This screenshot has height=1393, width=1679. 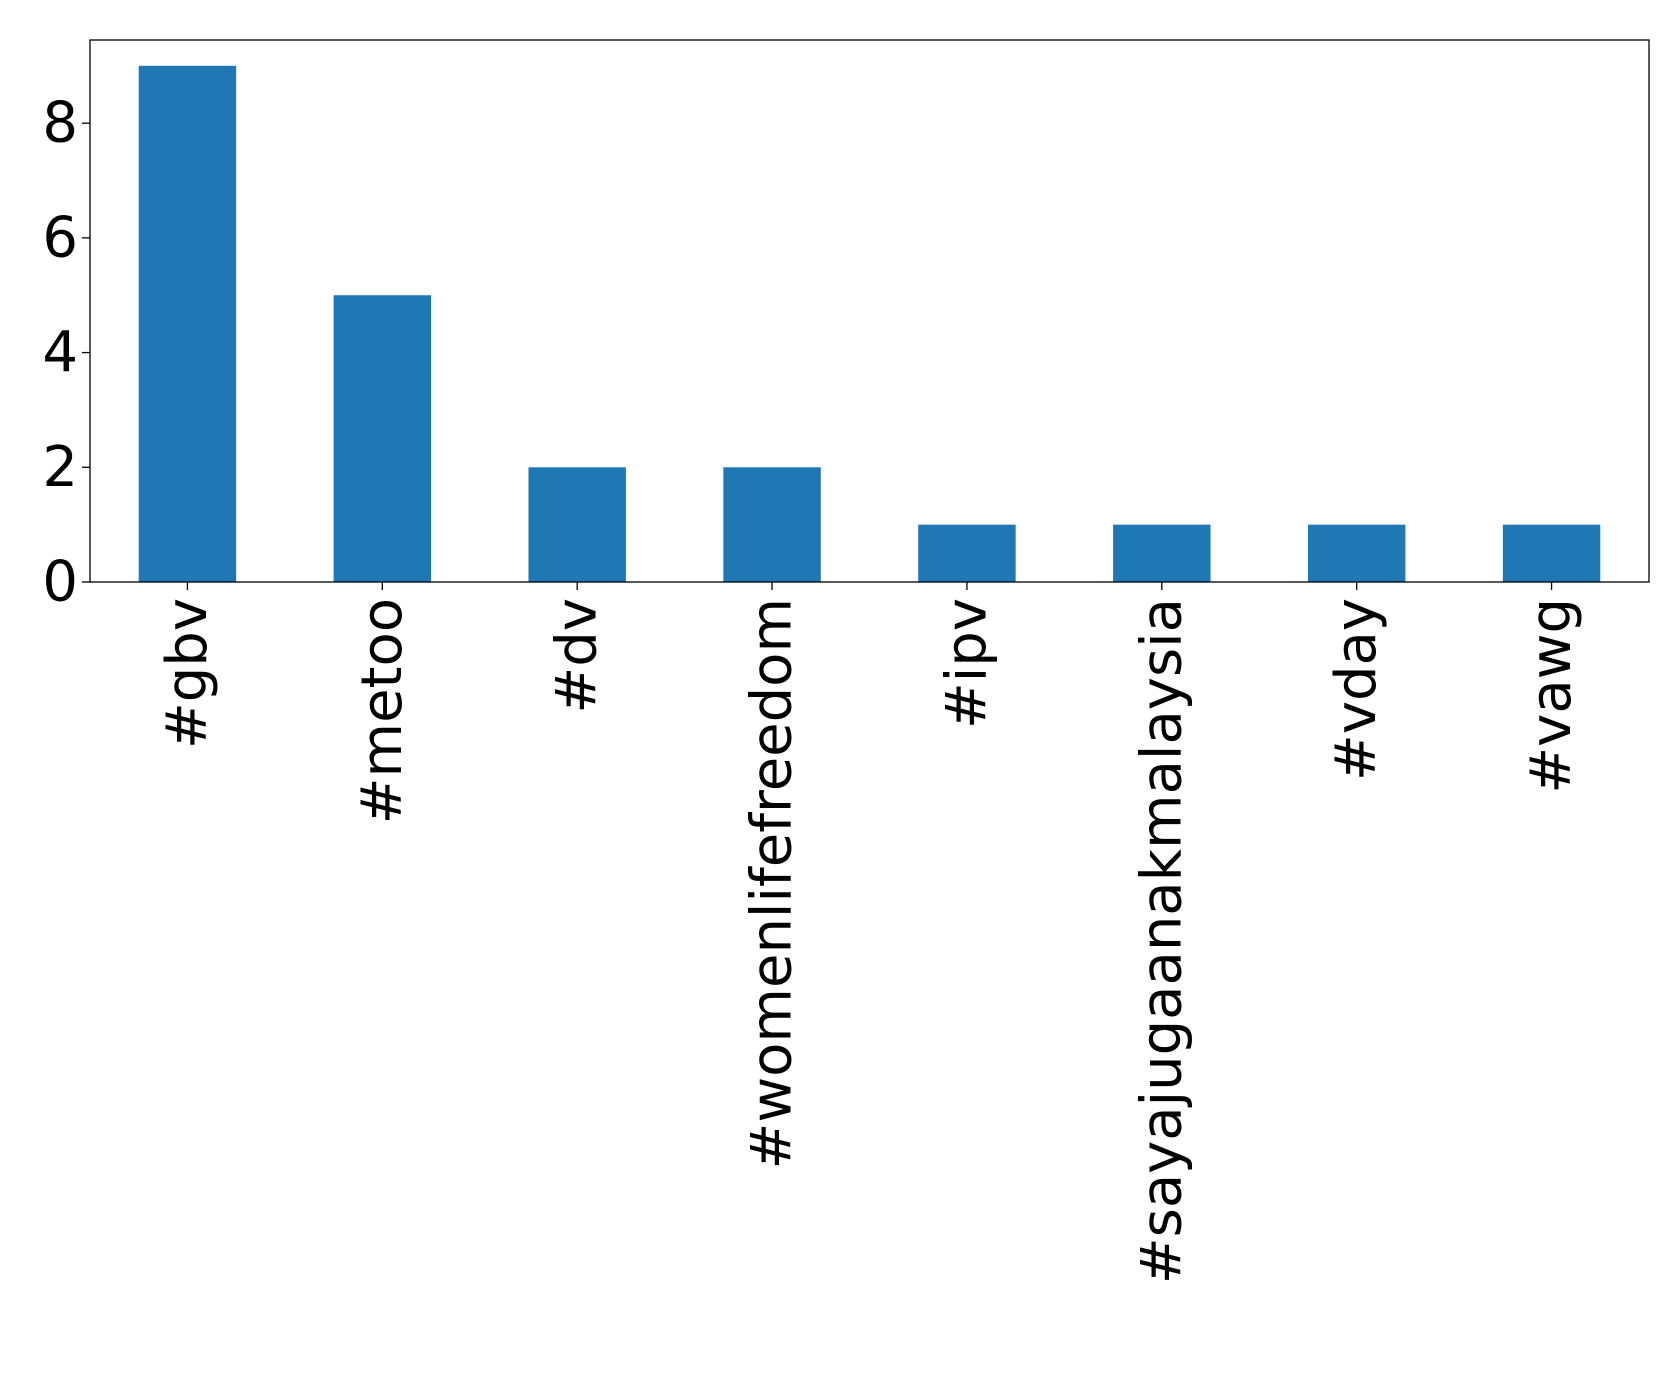 I want to click on x-tick-label: #ipv, so click(x=966, y=663).